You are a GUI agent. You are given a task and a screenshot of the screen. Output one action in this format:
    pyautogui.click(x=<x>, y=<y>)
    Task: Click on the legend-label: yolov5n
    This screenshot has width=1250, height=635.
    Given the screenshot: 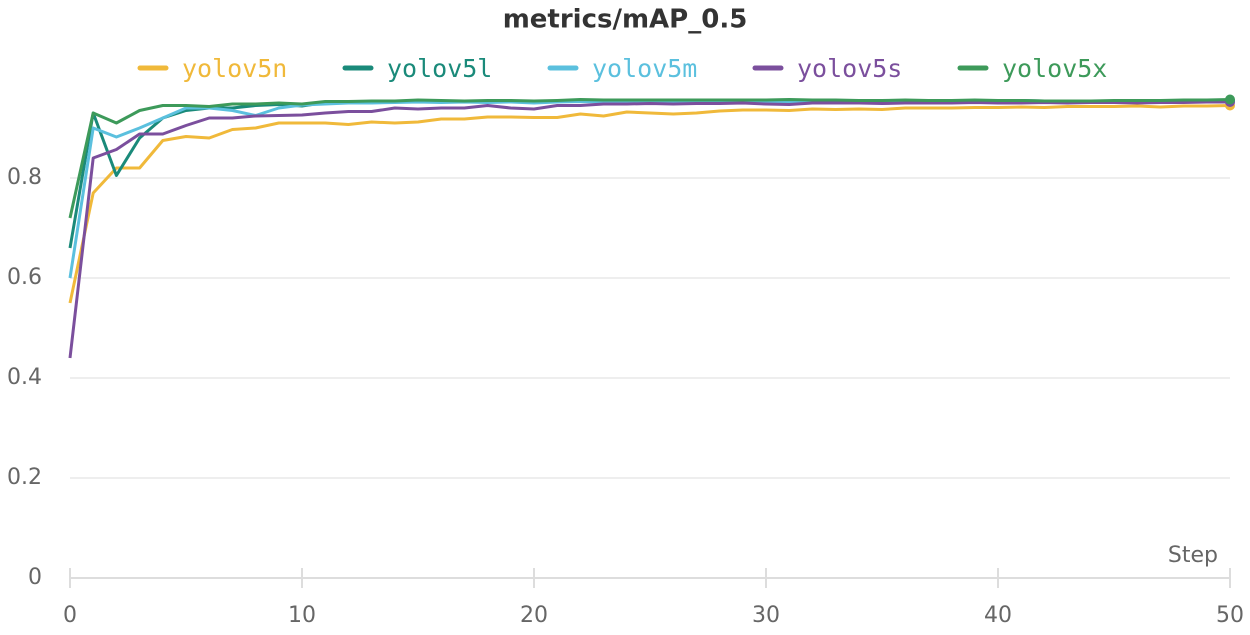 What is the action you would take?
    pyautogui.click(x=234, y=68)
    